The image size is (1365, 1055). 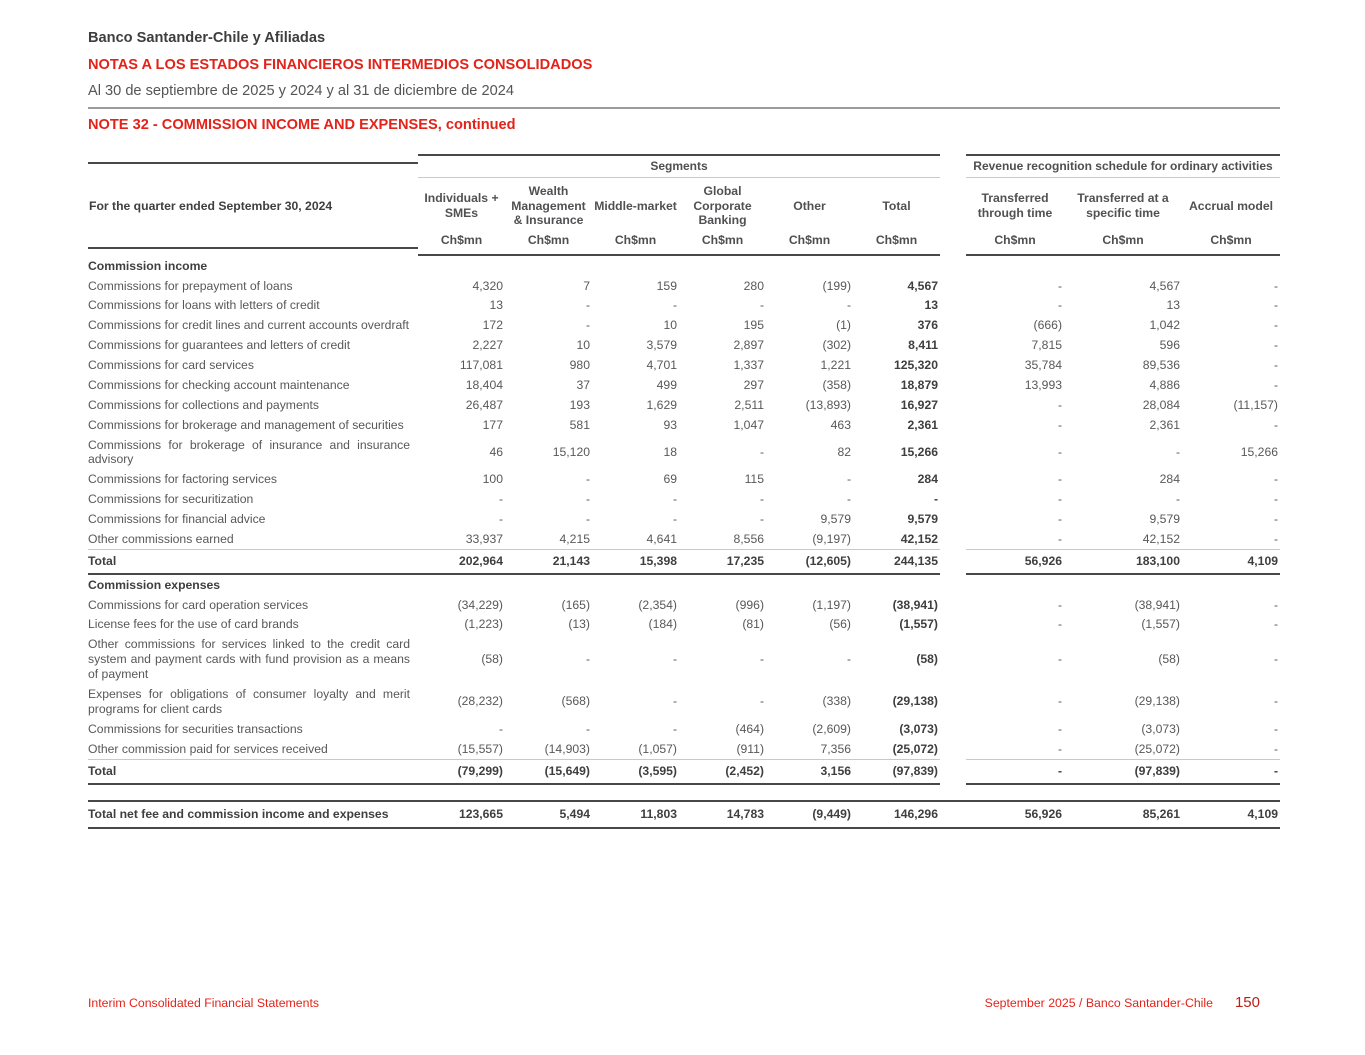 What do you see at coordinates (684, 500) in the screenshot?
I see `table-row: Commissions for securitization - - - - - - - - -` at bounding box center [684, 500].